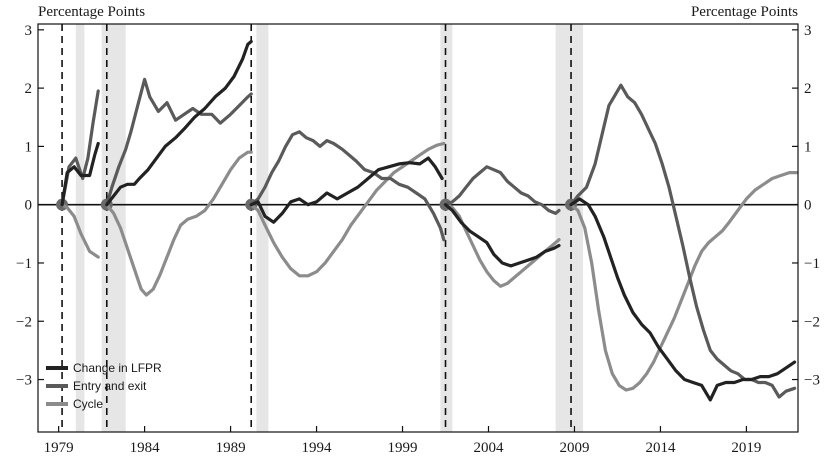 The height and width of the screenshot is (466, 825). What do you see at coordinates (29, 89) in the screenshot?
I see `left-tick-label-5: 2` at bounding box center [29, 89].